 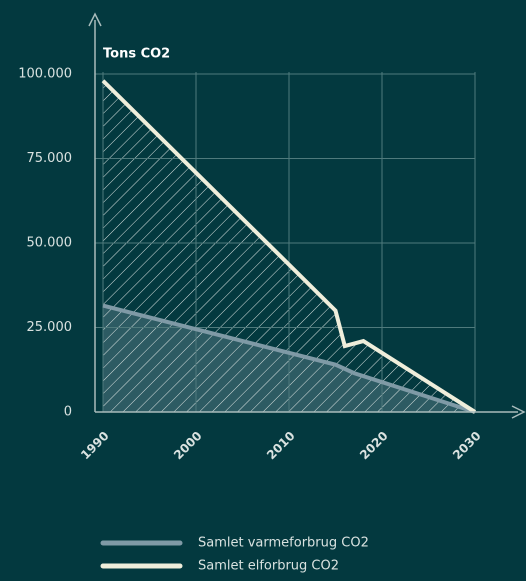 What do you see at coordinates (50, 158) in the screenshot?
I see `y-tick-label: 75.000` at bounding box center [50, 158].